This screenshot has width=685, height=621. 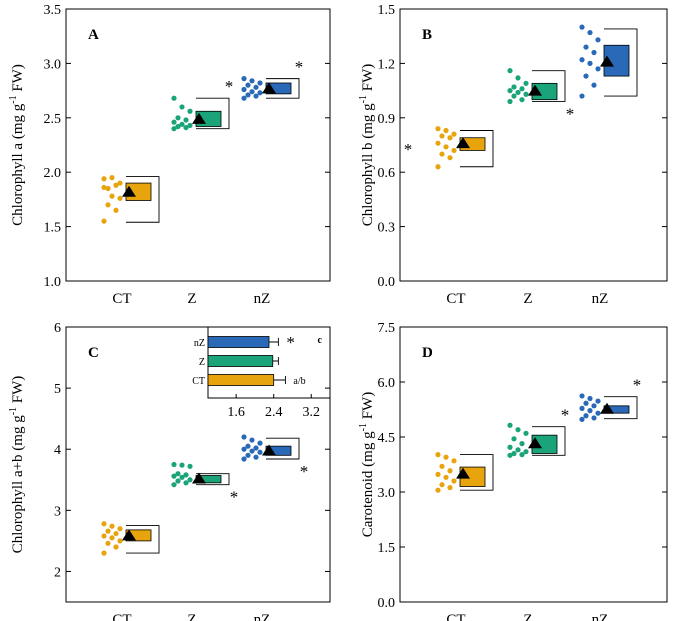 I want to click on y-tick-label: 2, so click(x=57, y=572).